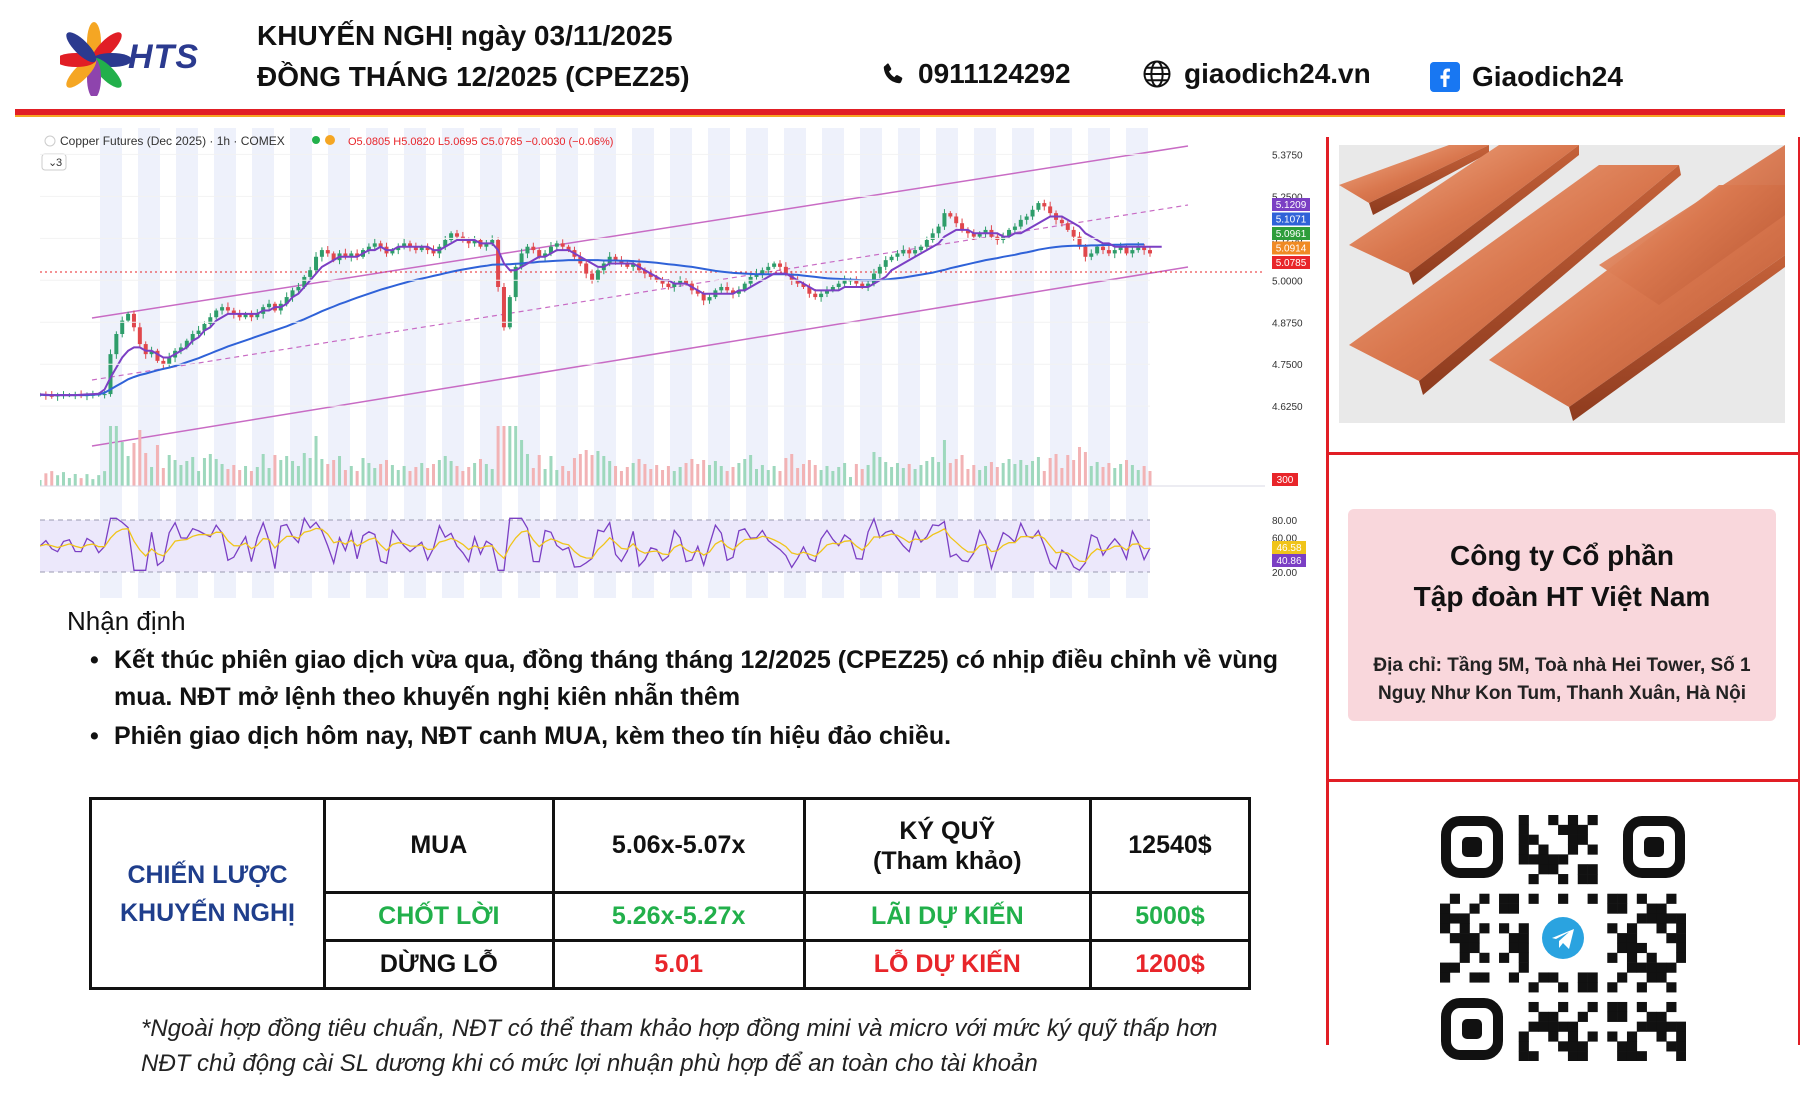 This screenshot has height=1112, width=1800. I want to click on price-tick-label: 5.2500, so click(1287, 197).